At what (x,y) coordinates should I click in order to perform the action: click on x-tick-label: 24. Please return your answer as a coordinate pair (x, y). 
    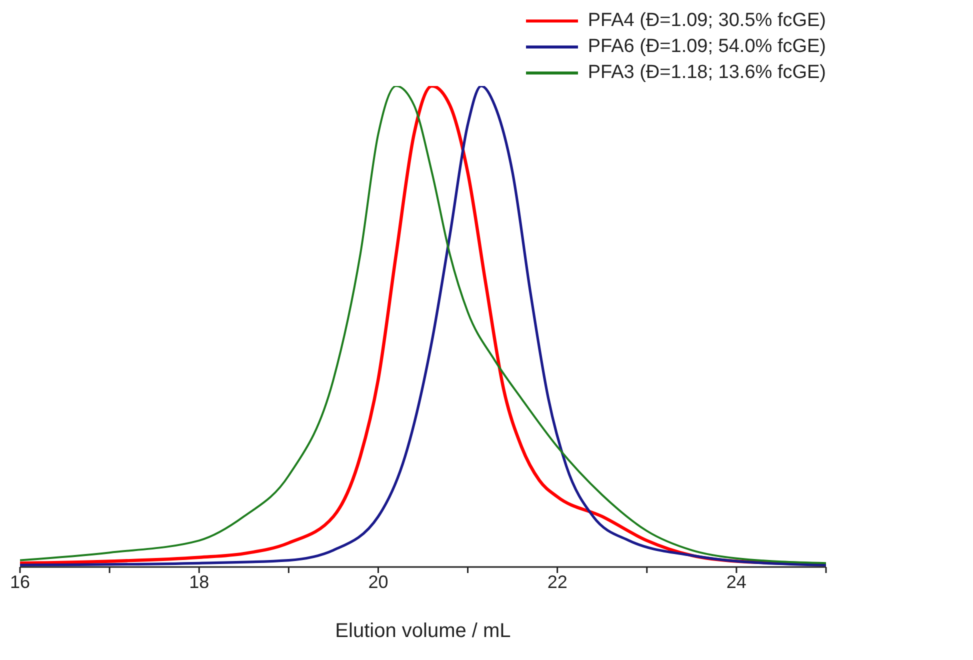
    Looking at the image, I should click on (736, 582).